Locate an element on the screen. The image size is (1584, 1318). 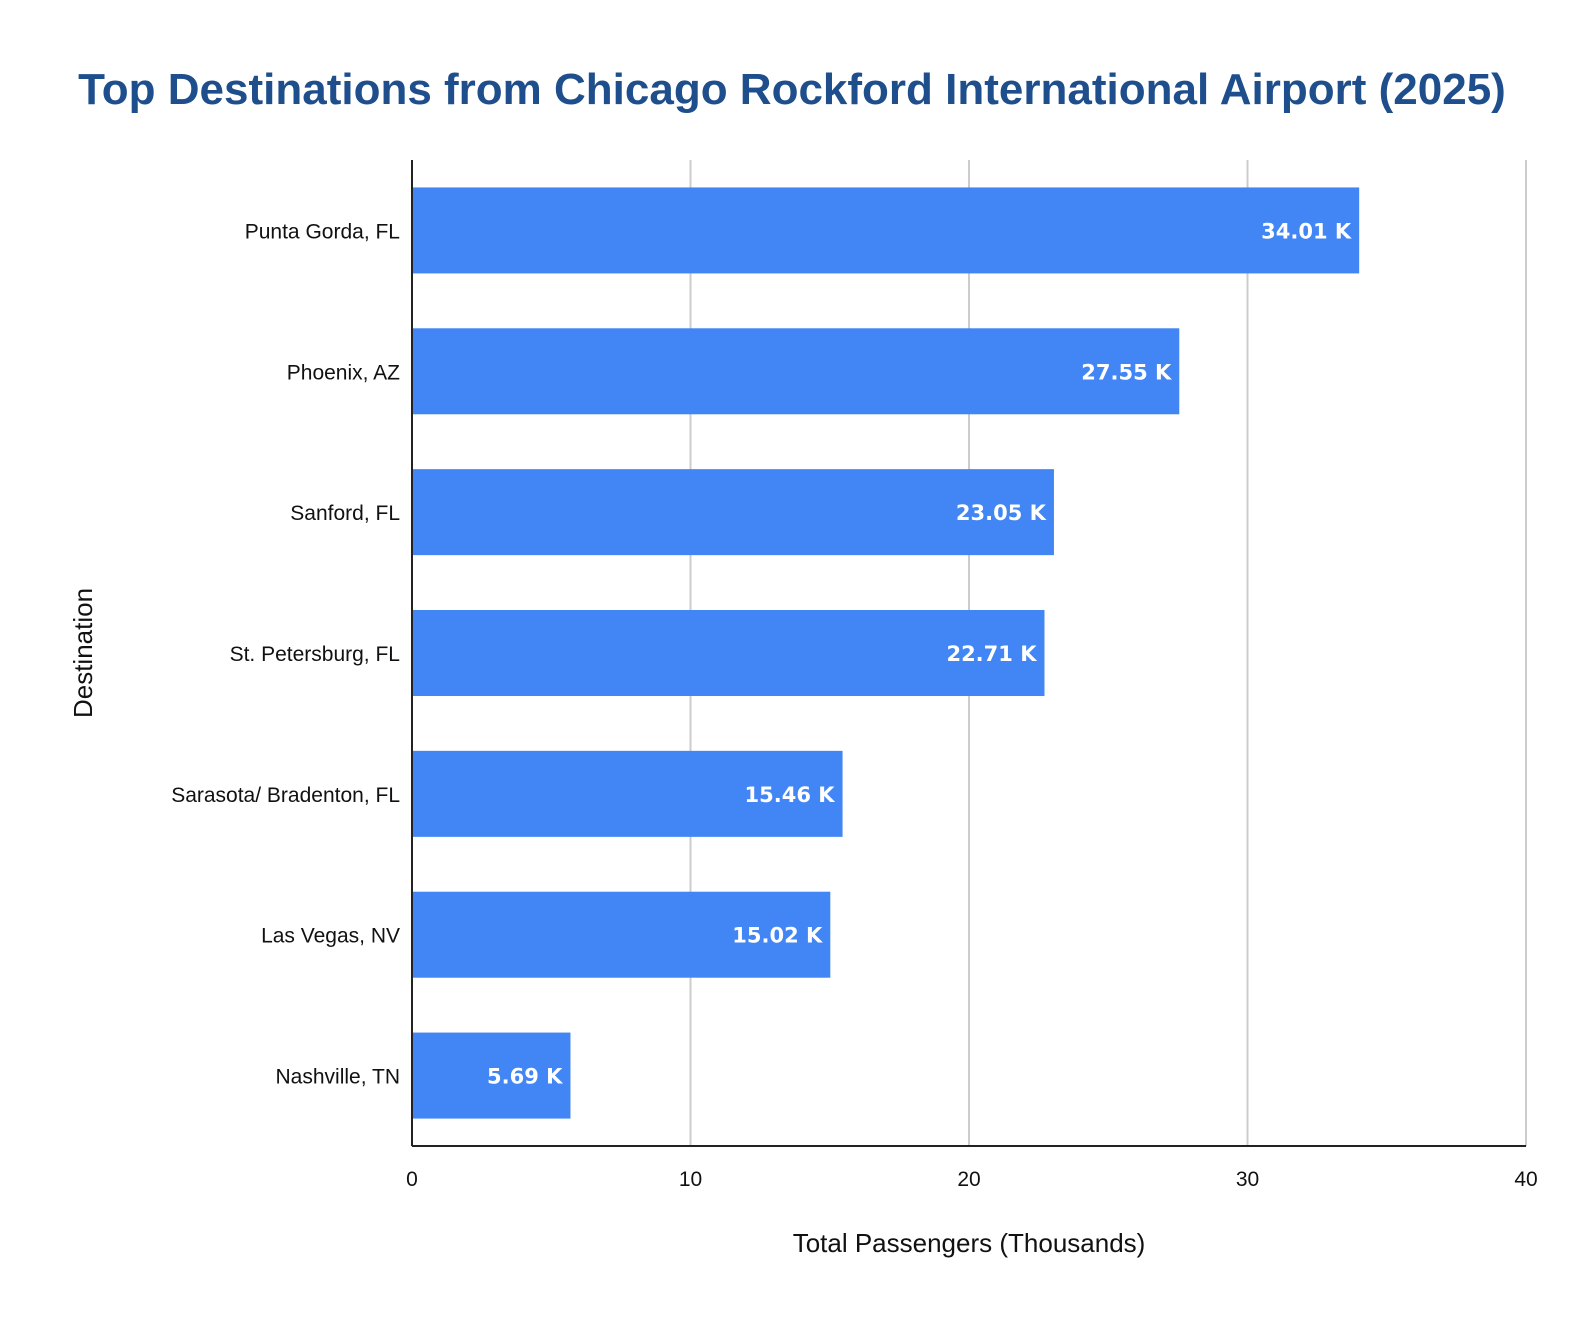
category-label: Nashville, TN is located at coordinates (338, 1077).